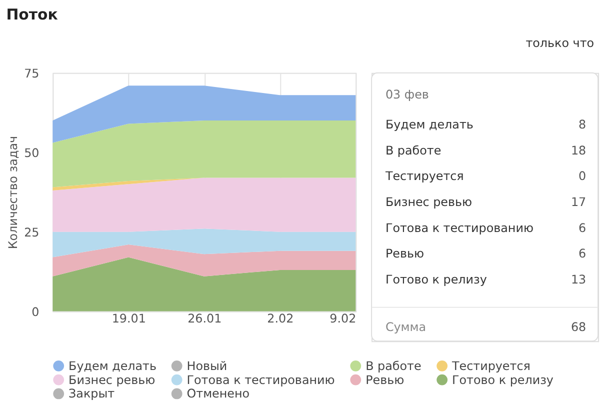 The height and width of the screenshot is (410, 605). I want to click on legend-label: Бизнес ревью, so click(112, 379).